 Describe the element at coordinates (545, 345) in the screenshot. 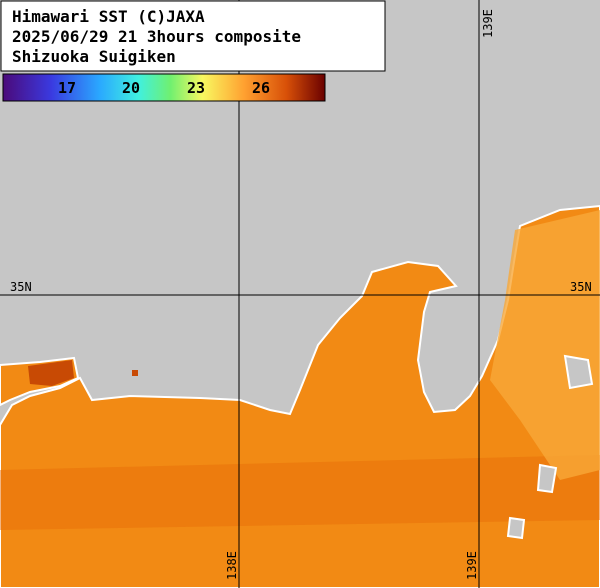

I see `cool-patch` at that location.